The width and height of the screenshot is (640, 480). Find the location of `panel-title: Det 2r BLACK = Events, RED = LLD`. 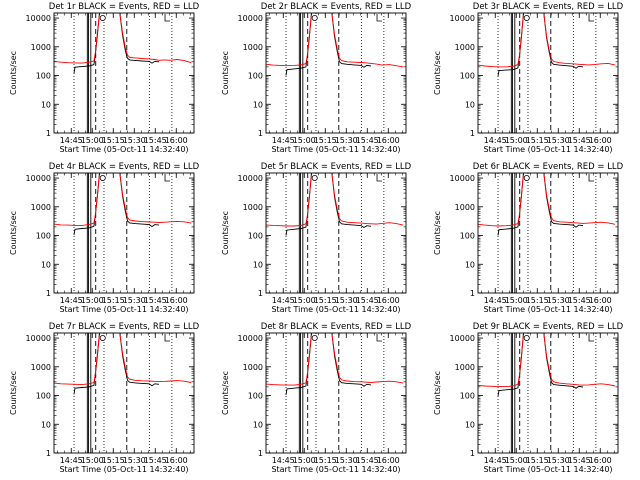

panel-title: Det 2r BLACK = Events, RED = LLD is located at coordinates (336, 7).